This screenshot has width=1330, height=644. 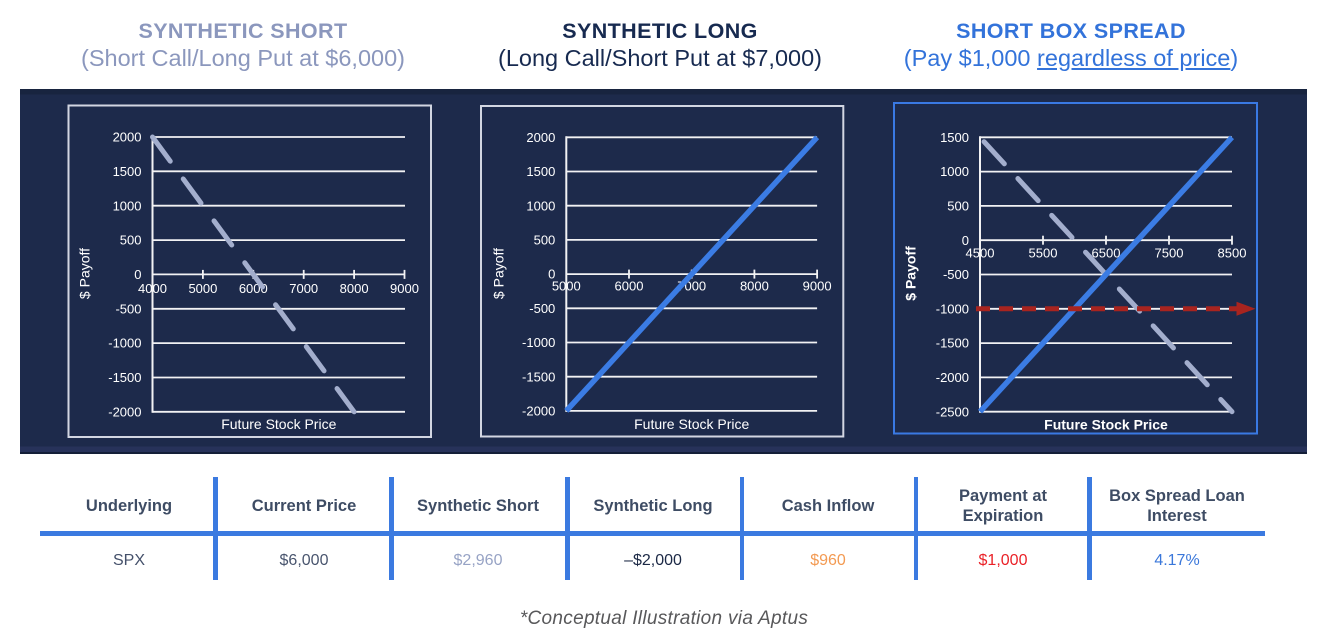 I want to click on svg-text: 4000, so click(x=152, y=288).